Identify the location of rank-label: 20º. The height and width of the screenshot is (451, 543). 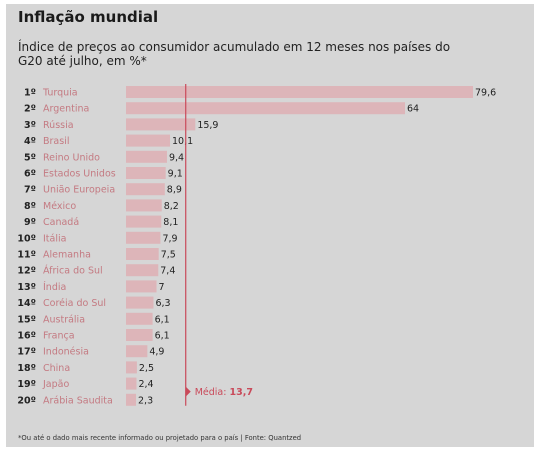
(26, 400).